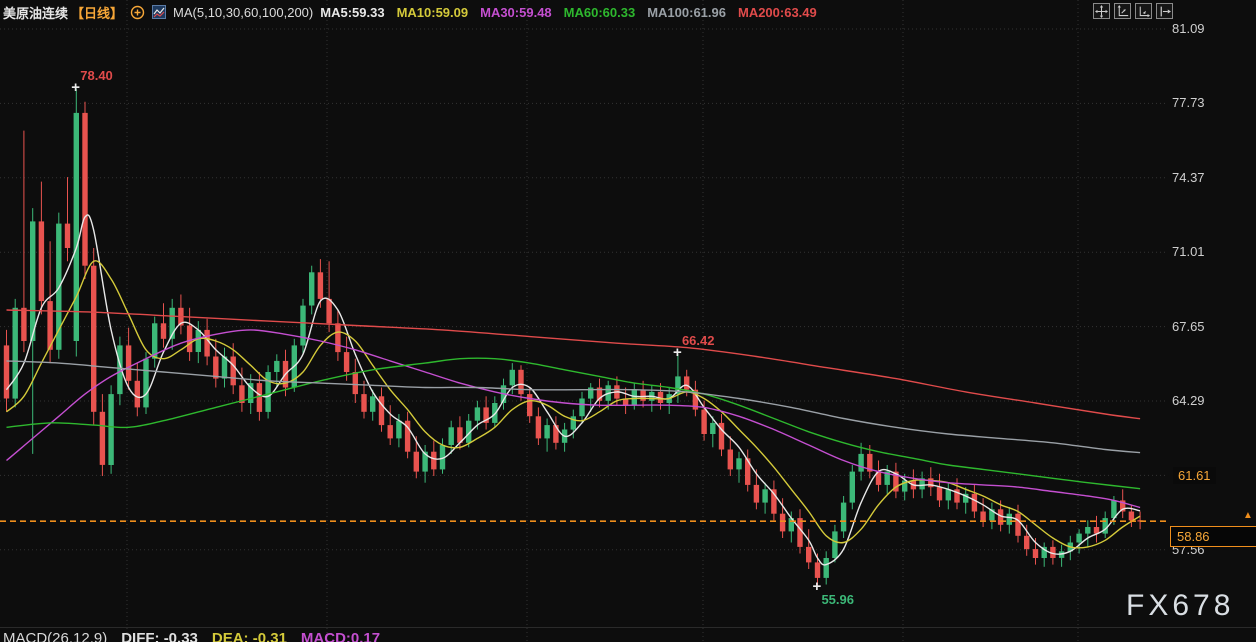 This screenshot has width=1256, height=642. Describe the element at coordinates (159, 636) in the screenshot. I see `macd-value-label: DIFF: -0.33` at that location.